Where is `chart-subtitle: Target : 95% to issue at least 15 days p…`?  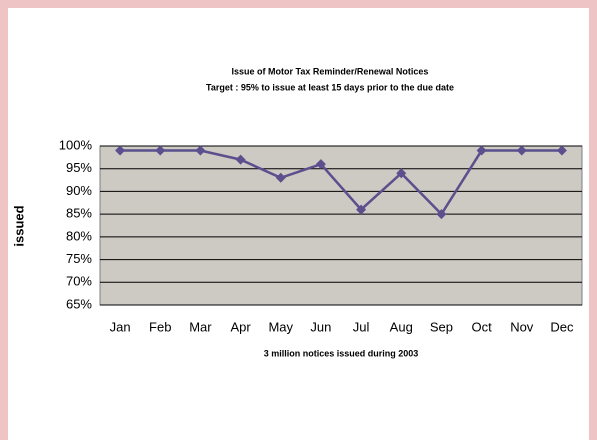 chart-subtitle: Target : 95% to issue at least 15 days p… is located at coordinates (330, 87).